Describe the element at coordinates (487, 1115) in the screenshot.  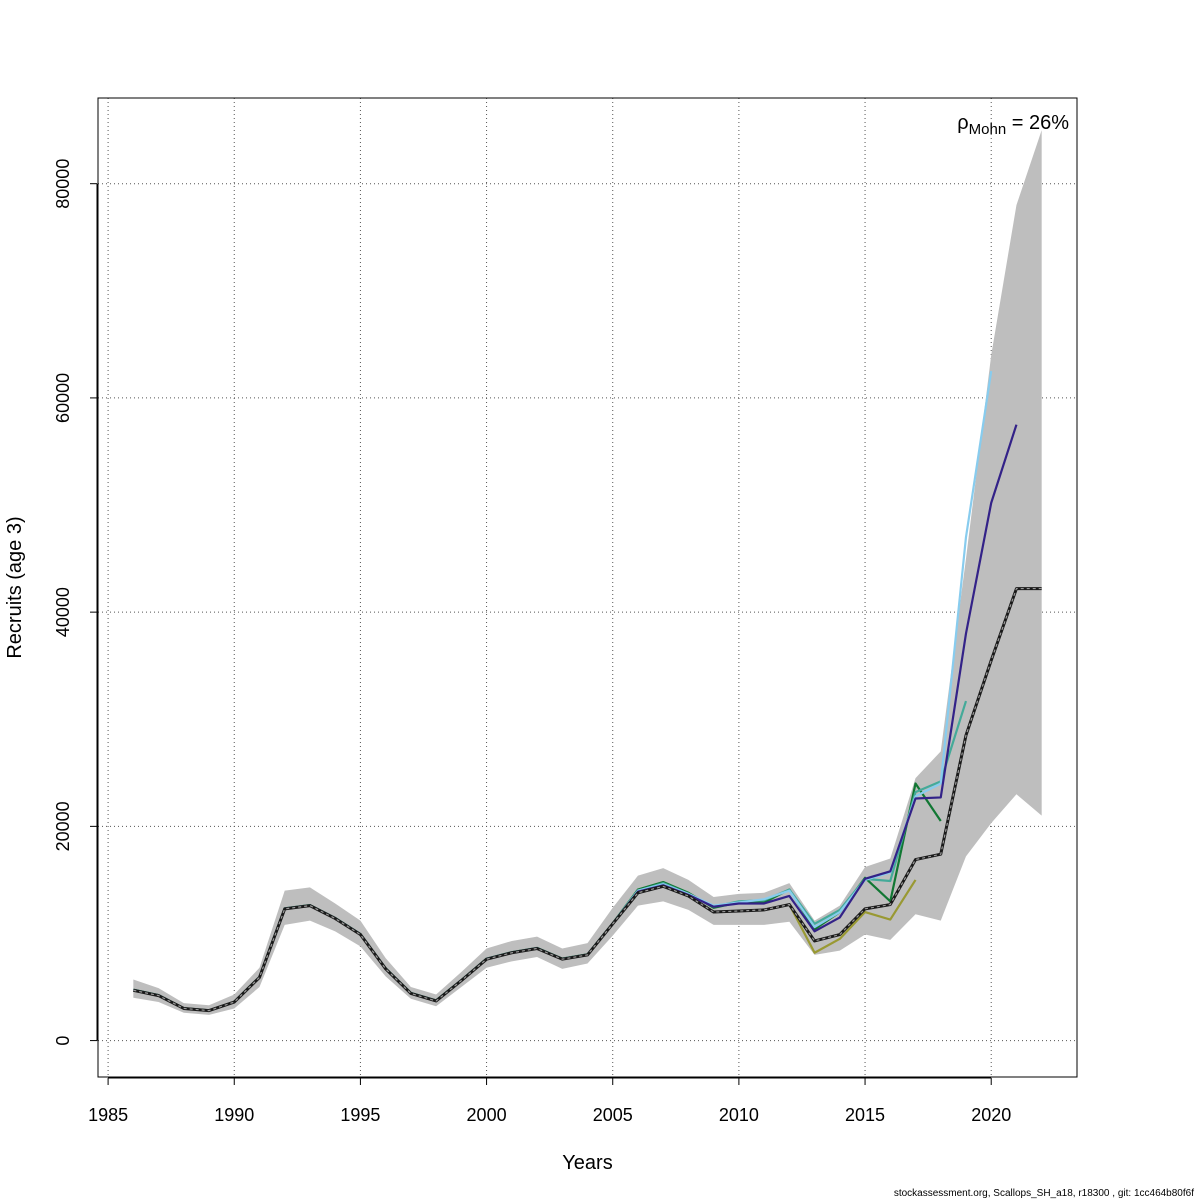
I see `x-tick-label: 2000` at that location.